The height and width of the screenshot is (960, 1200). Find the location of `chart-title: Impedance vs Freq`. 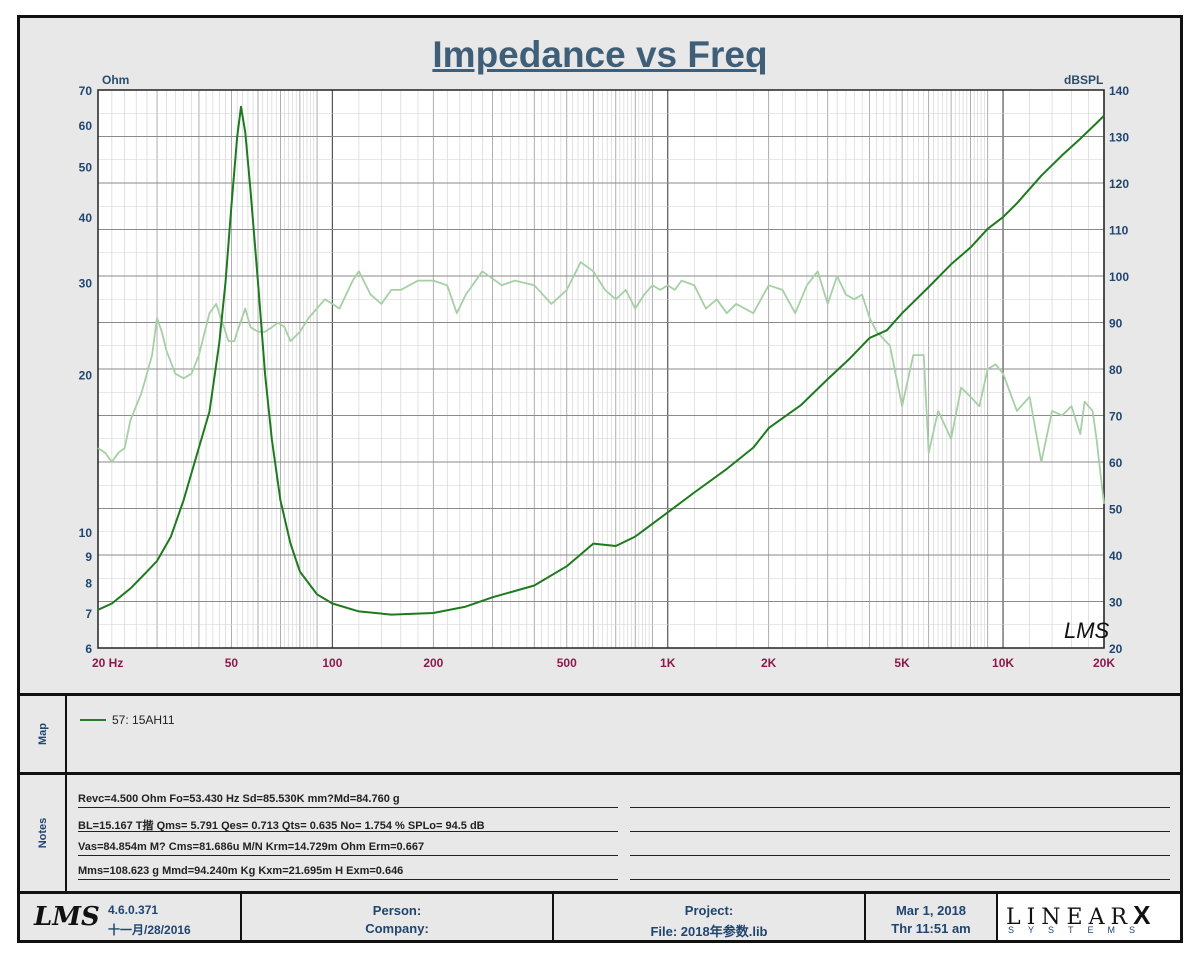

chart-title: Impedance vs Freq is located at coordinates (600, 54).